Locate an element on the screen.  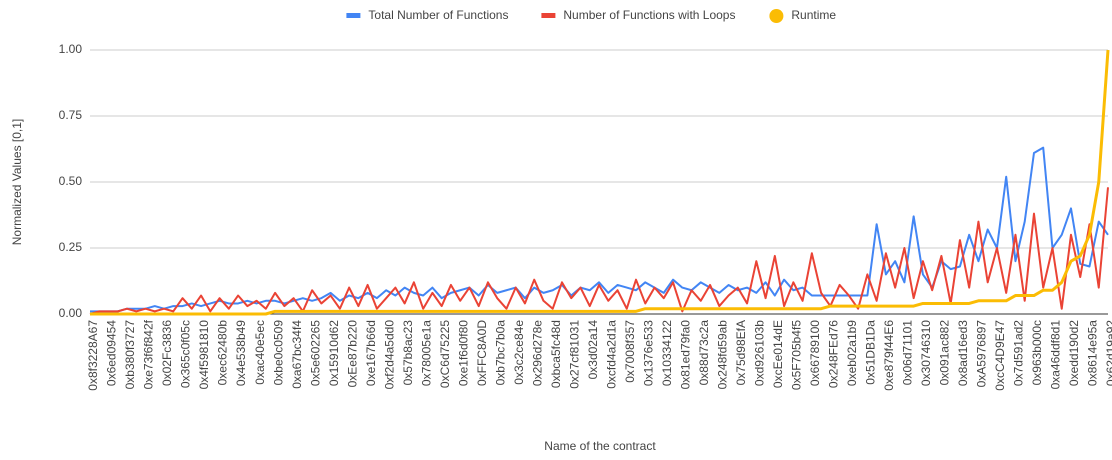
x-tick-label: 0x7d591ad2 is located at coordinates (1019, 353).